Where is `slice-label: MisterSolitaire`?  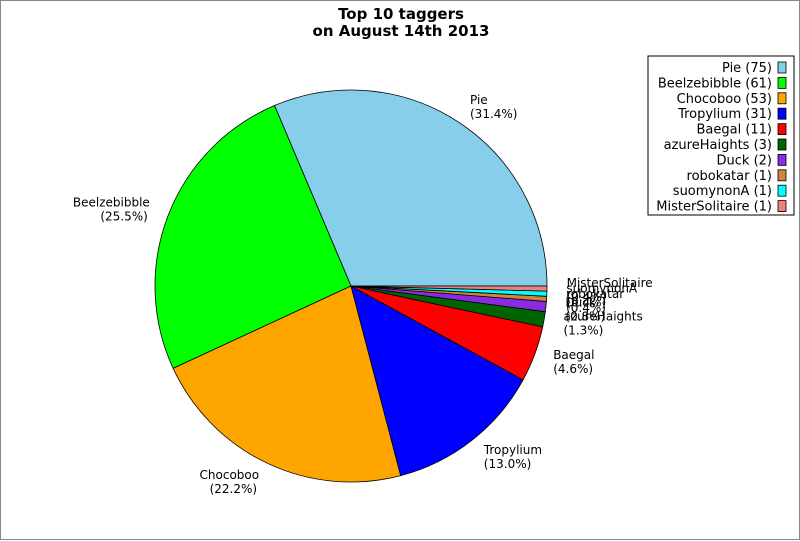
slice-label: MisterSolitaire is located at coordinates (610, 283).